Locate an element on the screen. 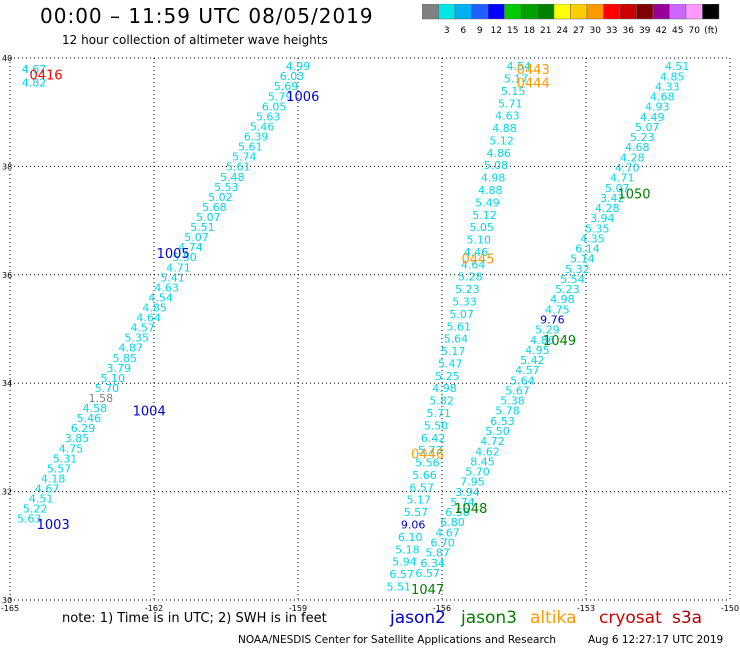 The width and height of the screenshot is (740, 650). swh-value: 6.58 is located at coordinates (457, 512).